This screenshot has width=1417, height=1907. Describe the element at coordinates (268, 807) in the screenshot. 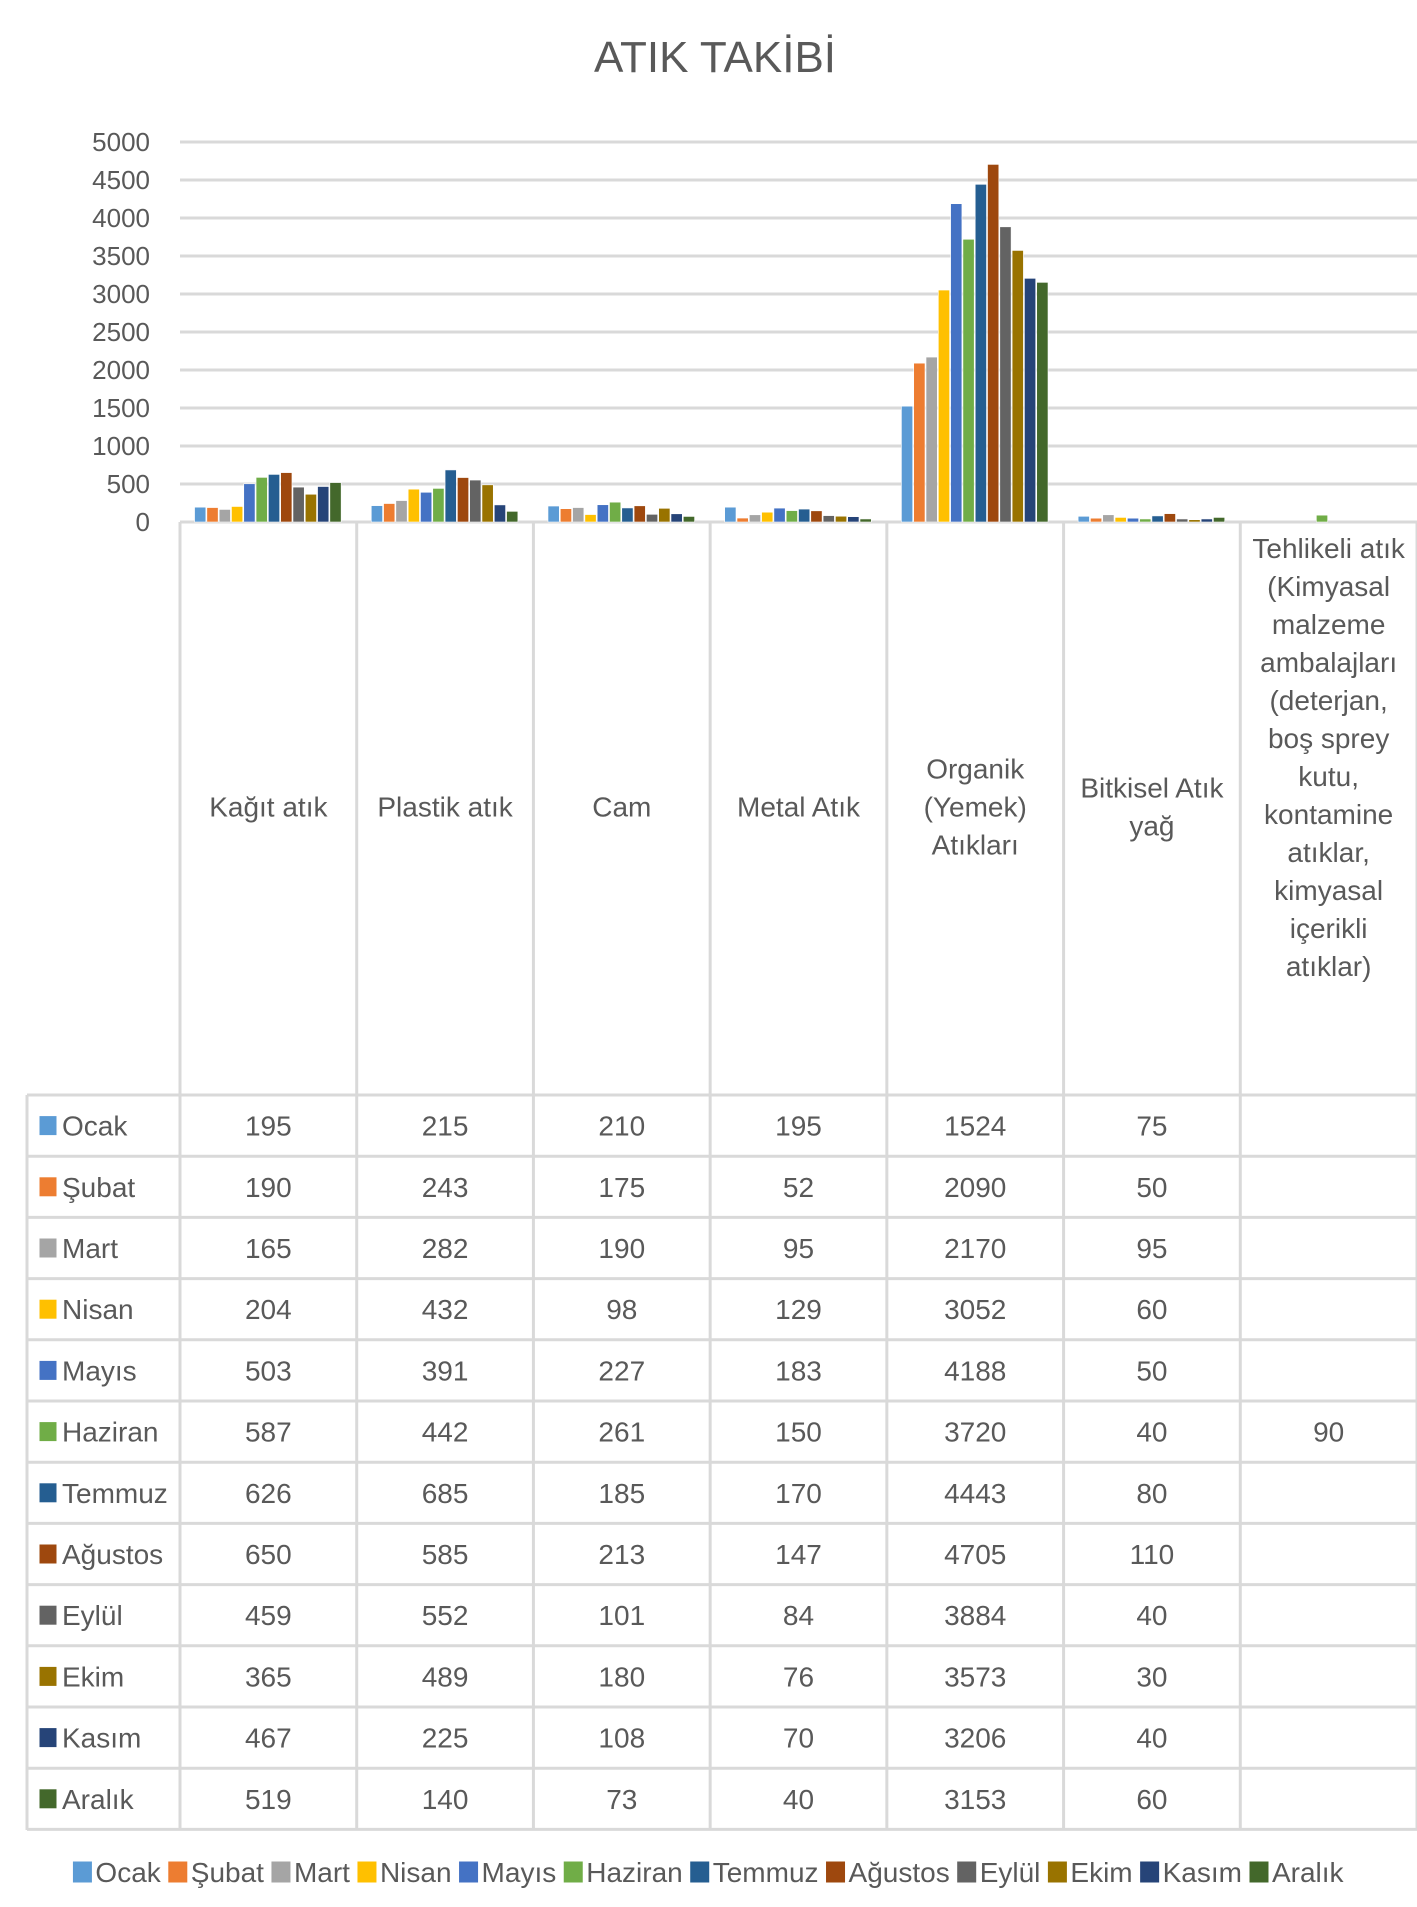

I see `category-label: Kağıt atık` at that location.